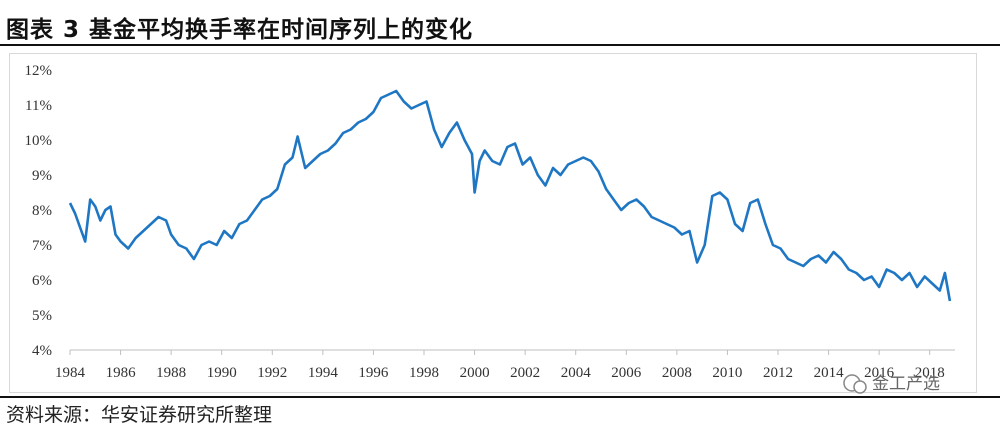  Describe the element at coordinates (70, 373) in the screenshot. I see `x-tick-label: 1984` at that location.